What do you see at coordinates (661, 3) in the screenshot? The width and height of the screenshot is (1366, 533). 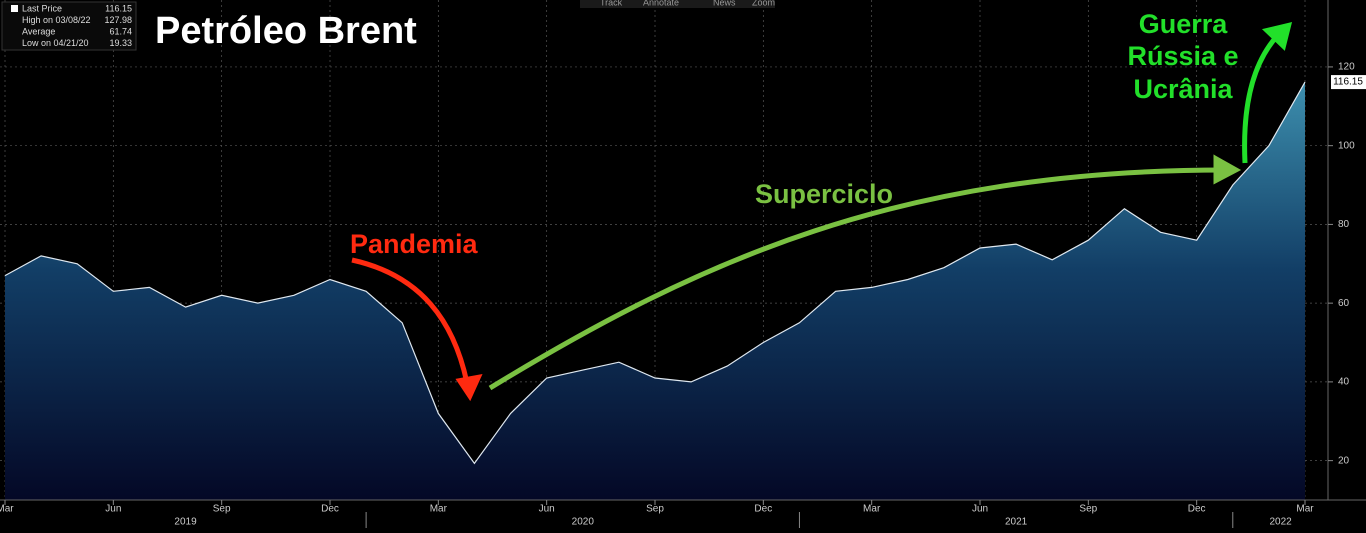 I see `toolbar-button: Annotate` at bounding box center [661, 3].